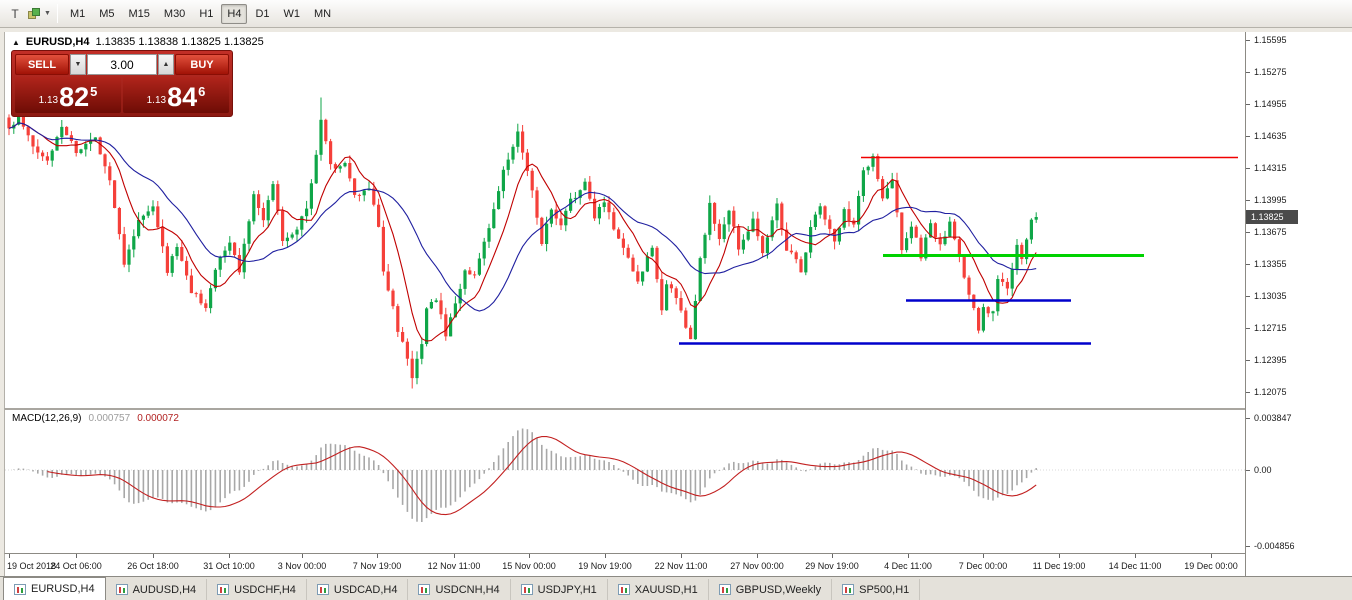 The width and height of the screenshot is (1352, 600). What do you see at coordinates (78, 64) in the screenshot?
I see `volume-decrease-button: ▼` at bounding box center [78, 64].